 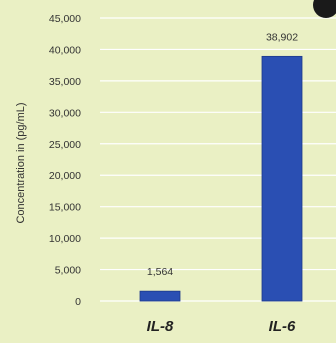 What do you see at coordinates (282, 37) in the screenshot?
I see `data-label: 38,902` at bounding box center [282, 37].